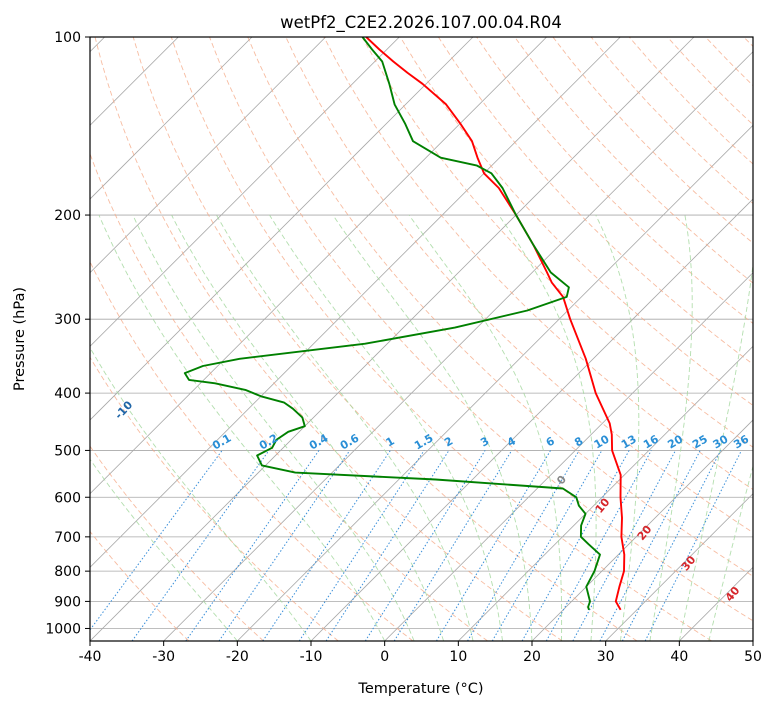 The image size is (775, 708). What do you see at coordinates (67, 538) in the screenshot?
I see `y-axis-tick-label: 700` at bounding box center [67, 538].